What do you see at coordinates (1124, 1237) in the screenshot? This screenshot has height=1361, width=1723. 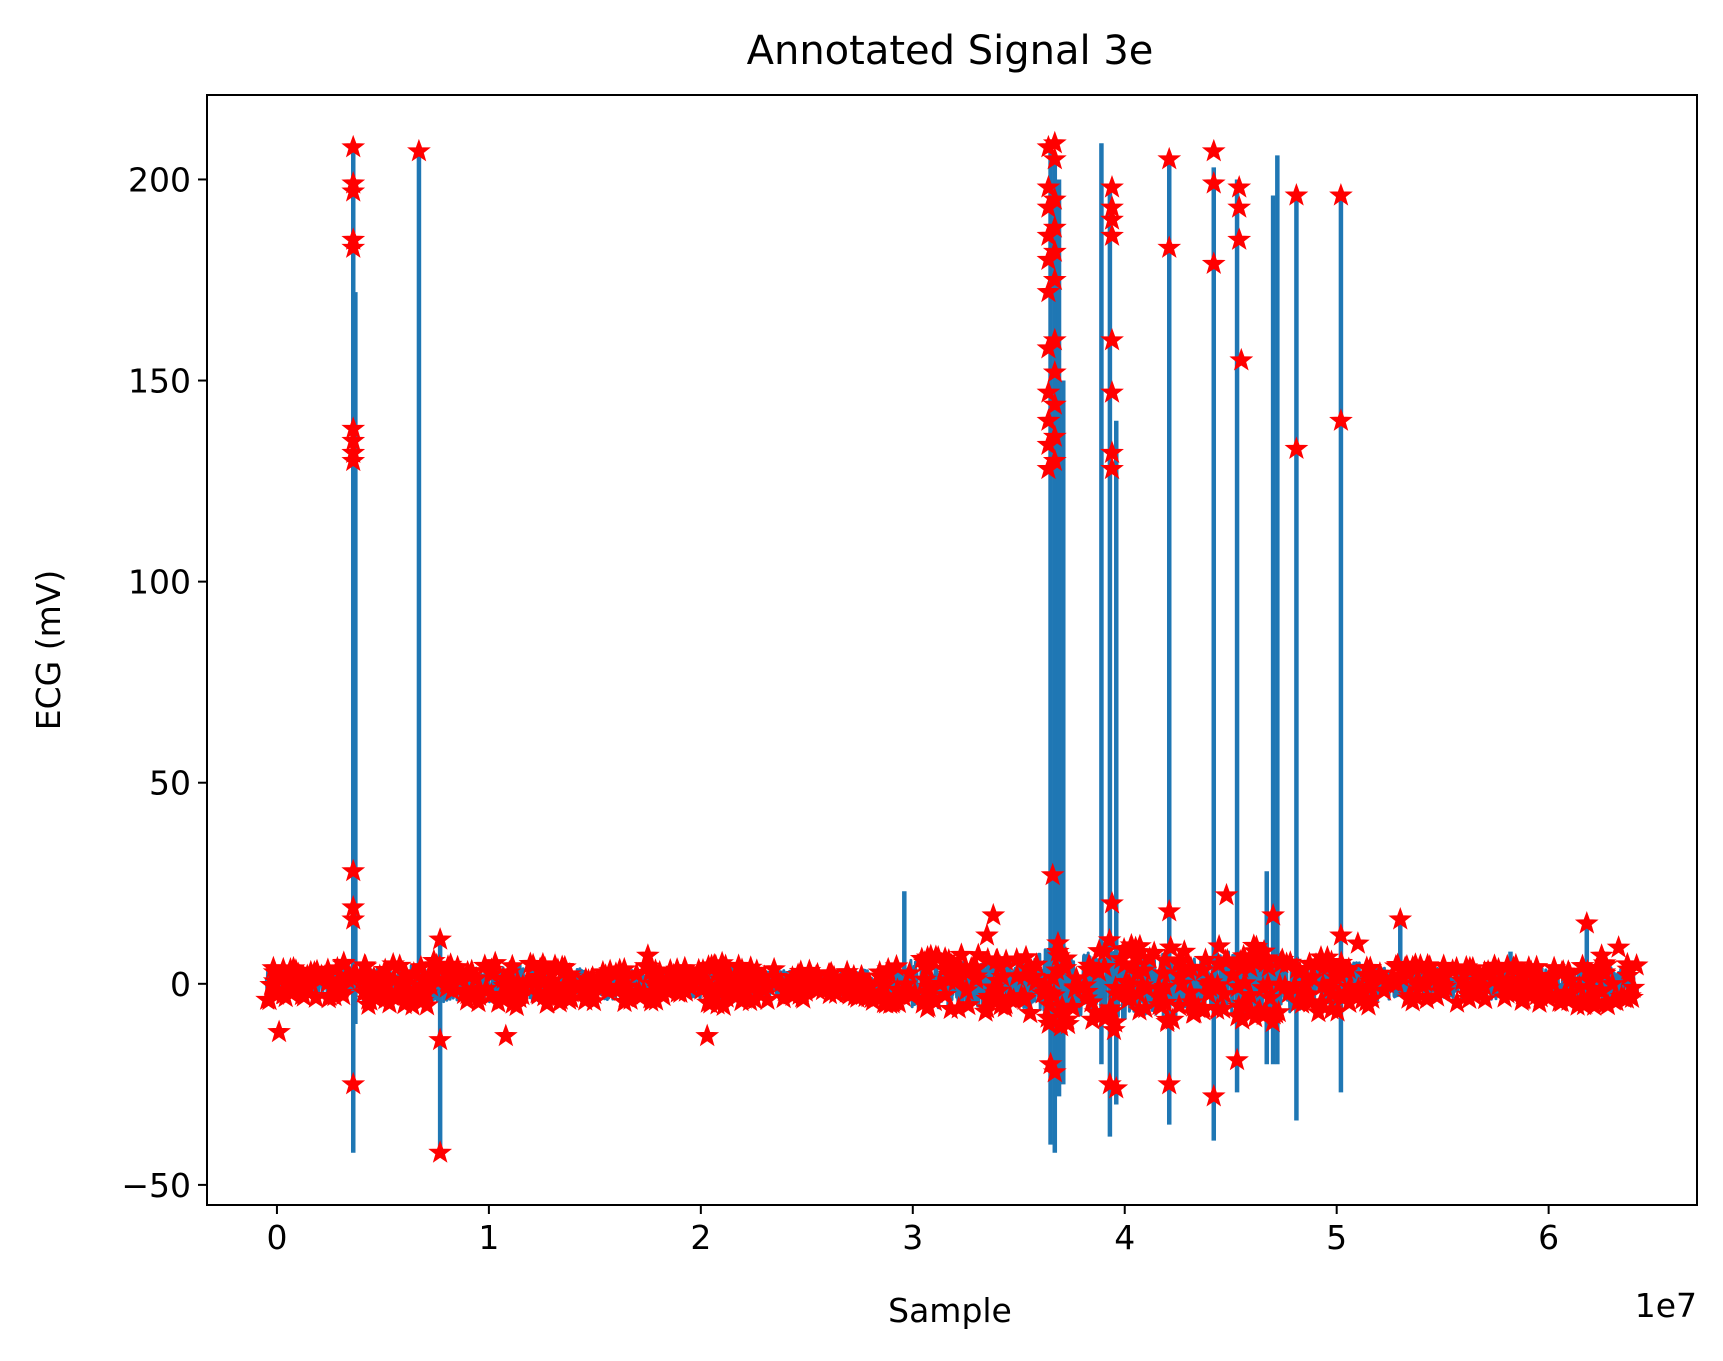 I see `x-tick-label: 4` at bounding box center [1124, 1237].